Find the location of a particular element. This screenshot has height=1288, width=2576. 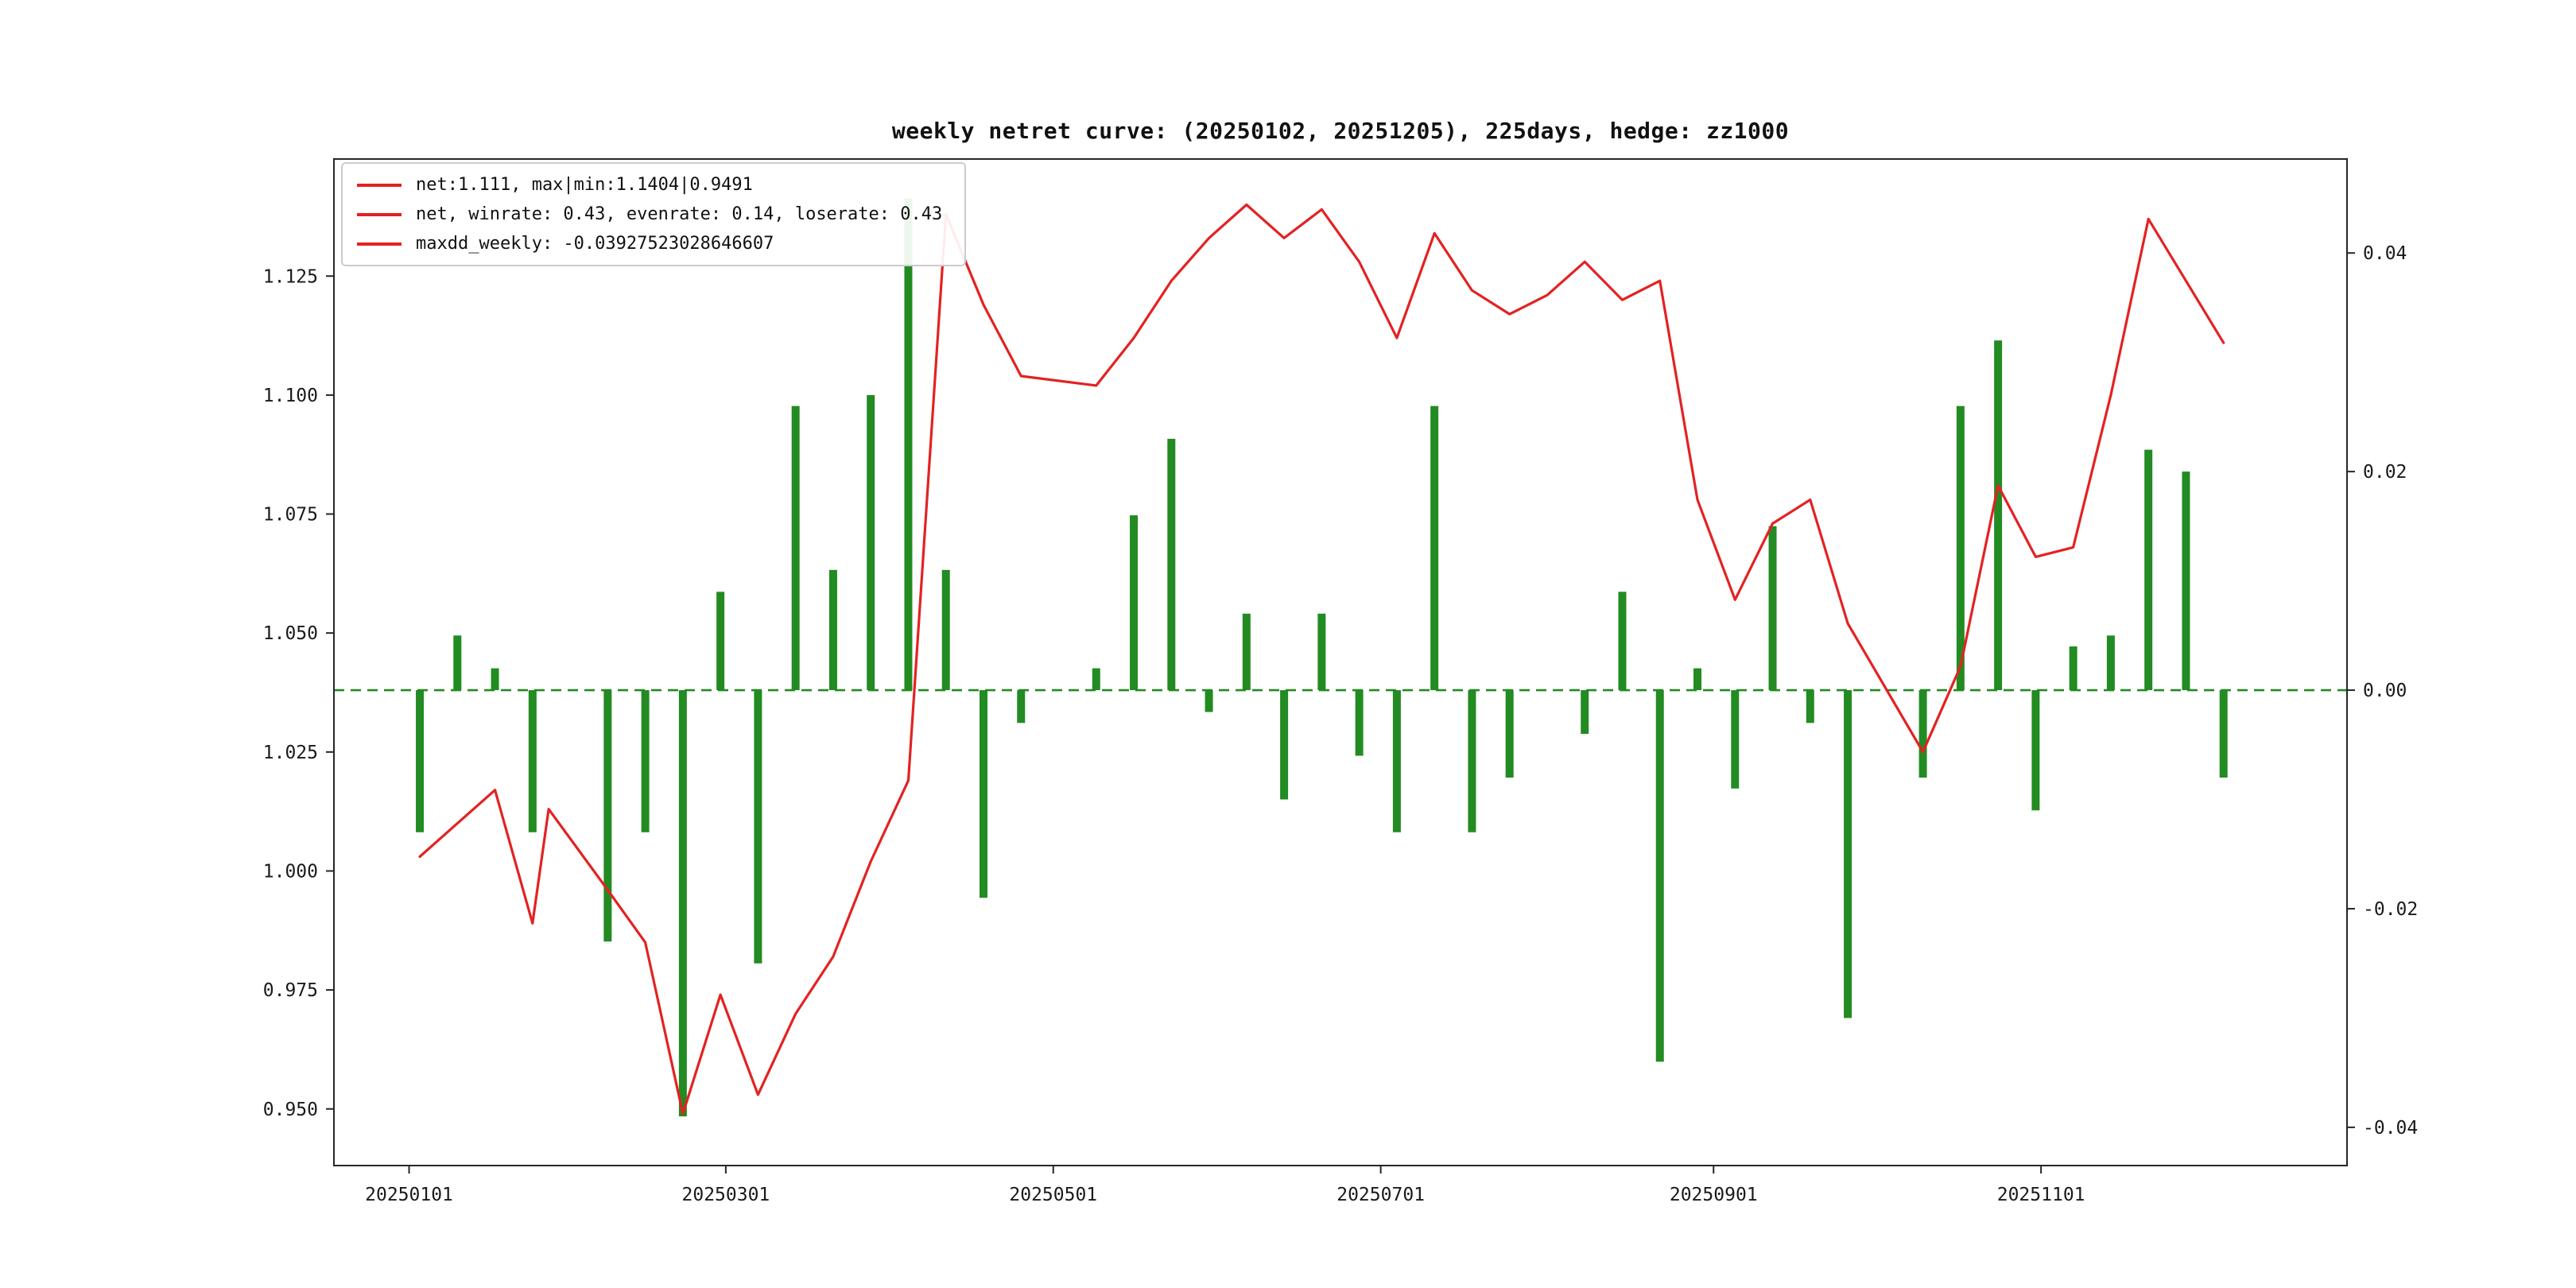

legend-item-maxdd: maxdd_weekly: -0.03927523028646607 is located at coordinates (649, 244).